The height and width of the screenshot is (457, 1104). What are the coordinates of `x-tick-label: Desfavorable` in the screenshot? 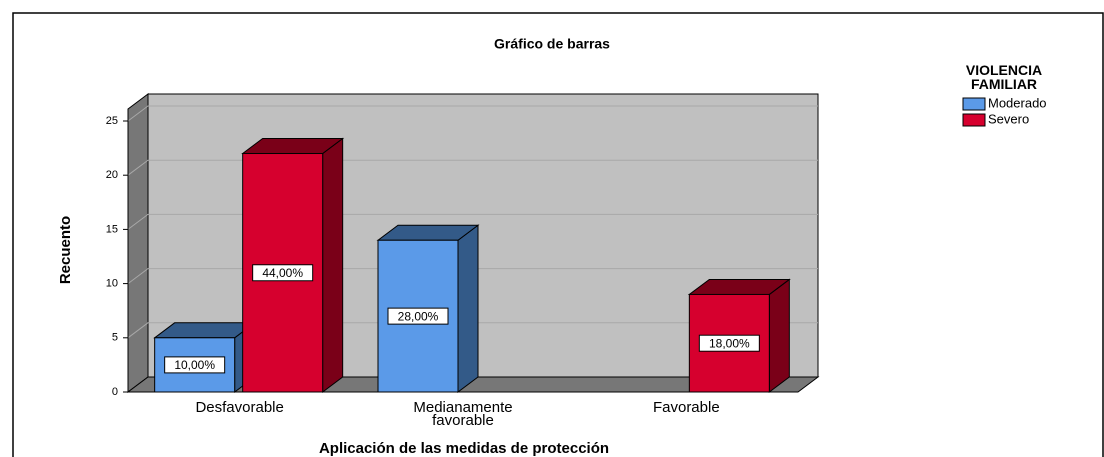 It's located at (239, 407).